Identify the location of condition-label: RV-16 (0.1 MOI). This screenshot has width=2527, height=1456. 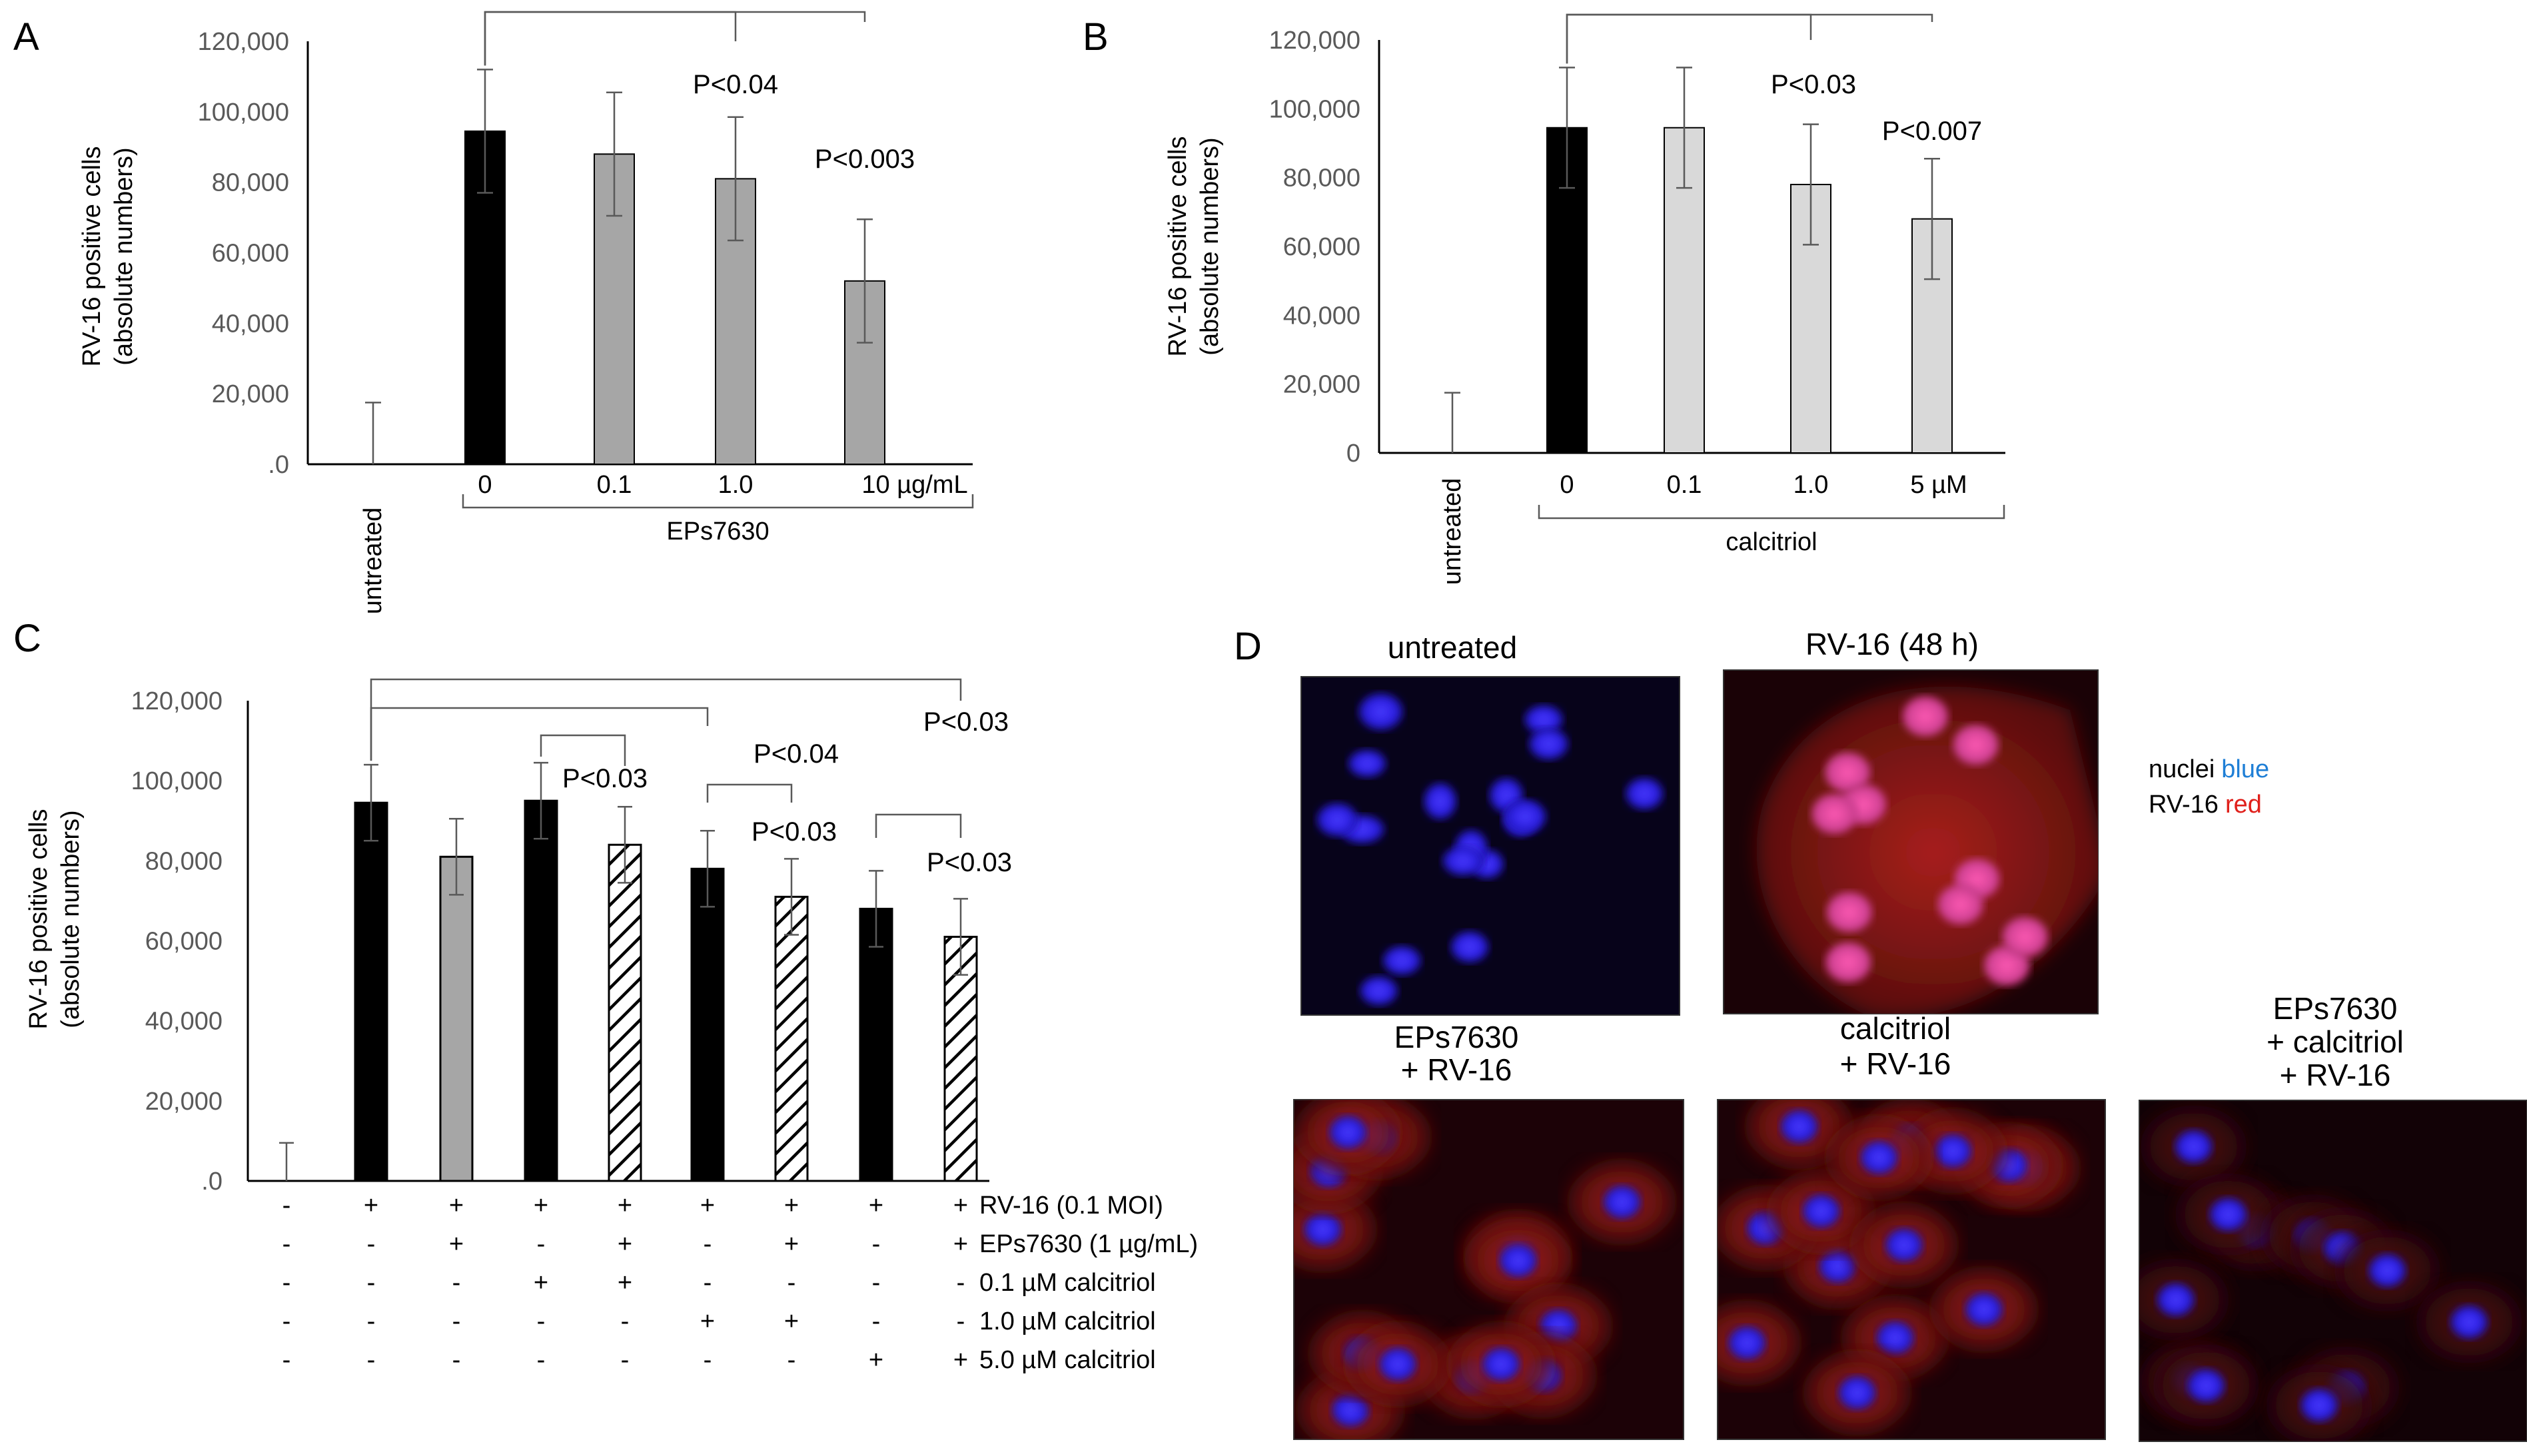
(1071, 1206).